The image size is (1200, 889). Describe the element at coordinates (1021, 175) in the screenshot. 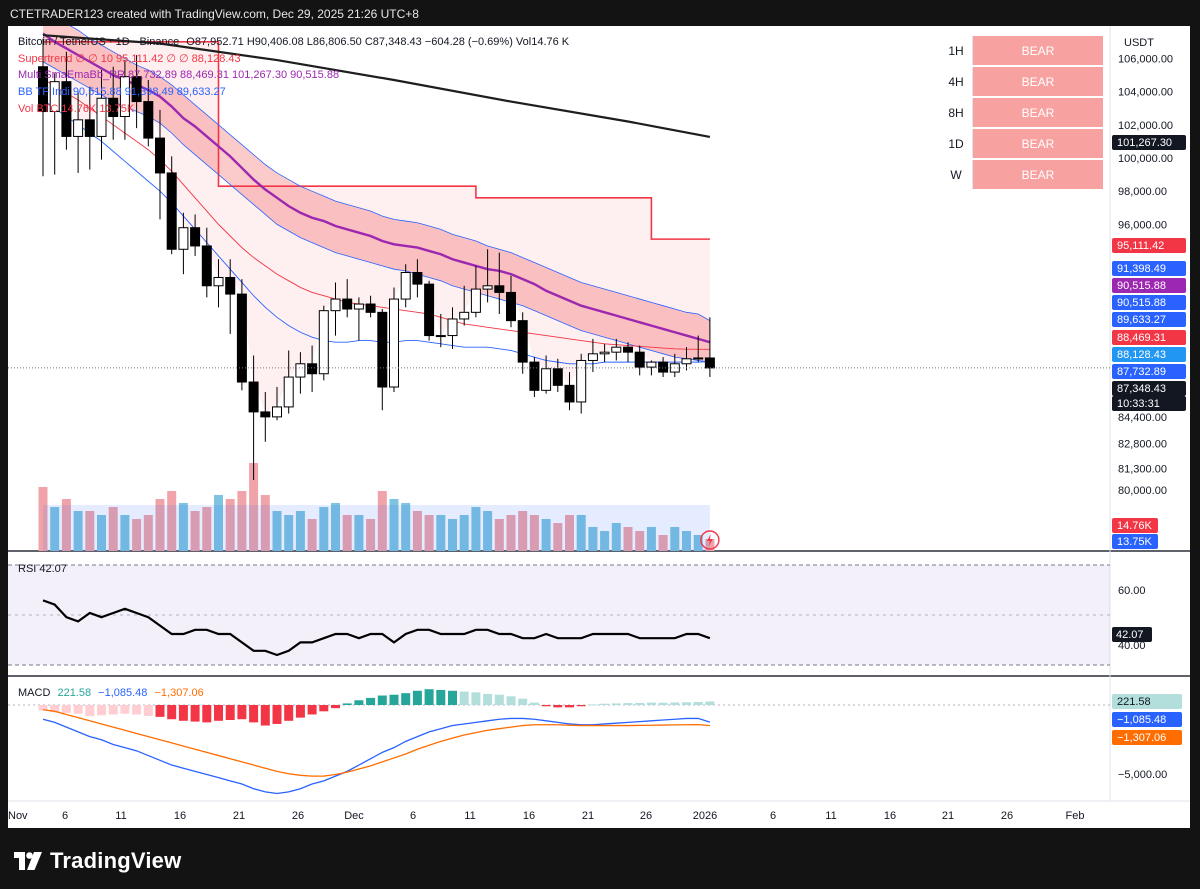

I see `signal-row: W BEAR` at that location.